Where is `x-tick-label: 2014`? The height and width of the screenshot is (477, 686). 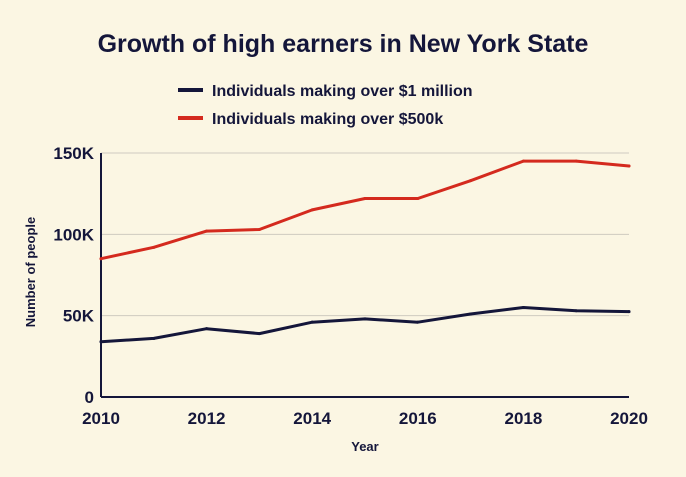
x-tick-label: 2014 is located at coordinates (312, 418).